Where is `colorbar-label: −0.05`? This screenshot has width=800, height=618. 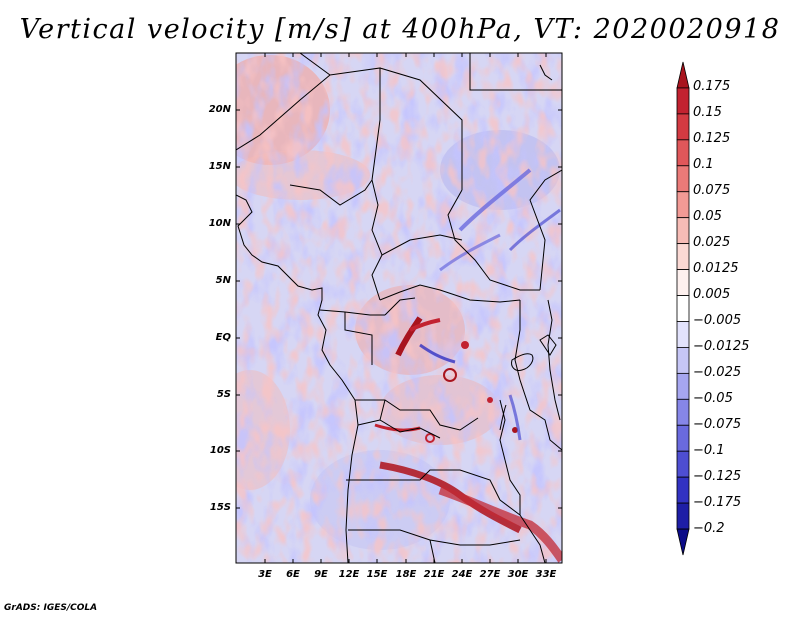 colorbar-label: −0.05 is located at coordinates (713, 398).